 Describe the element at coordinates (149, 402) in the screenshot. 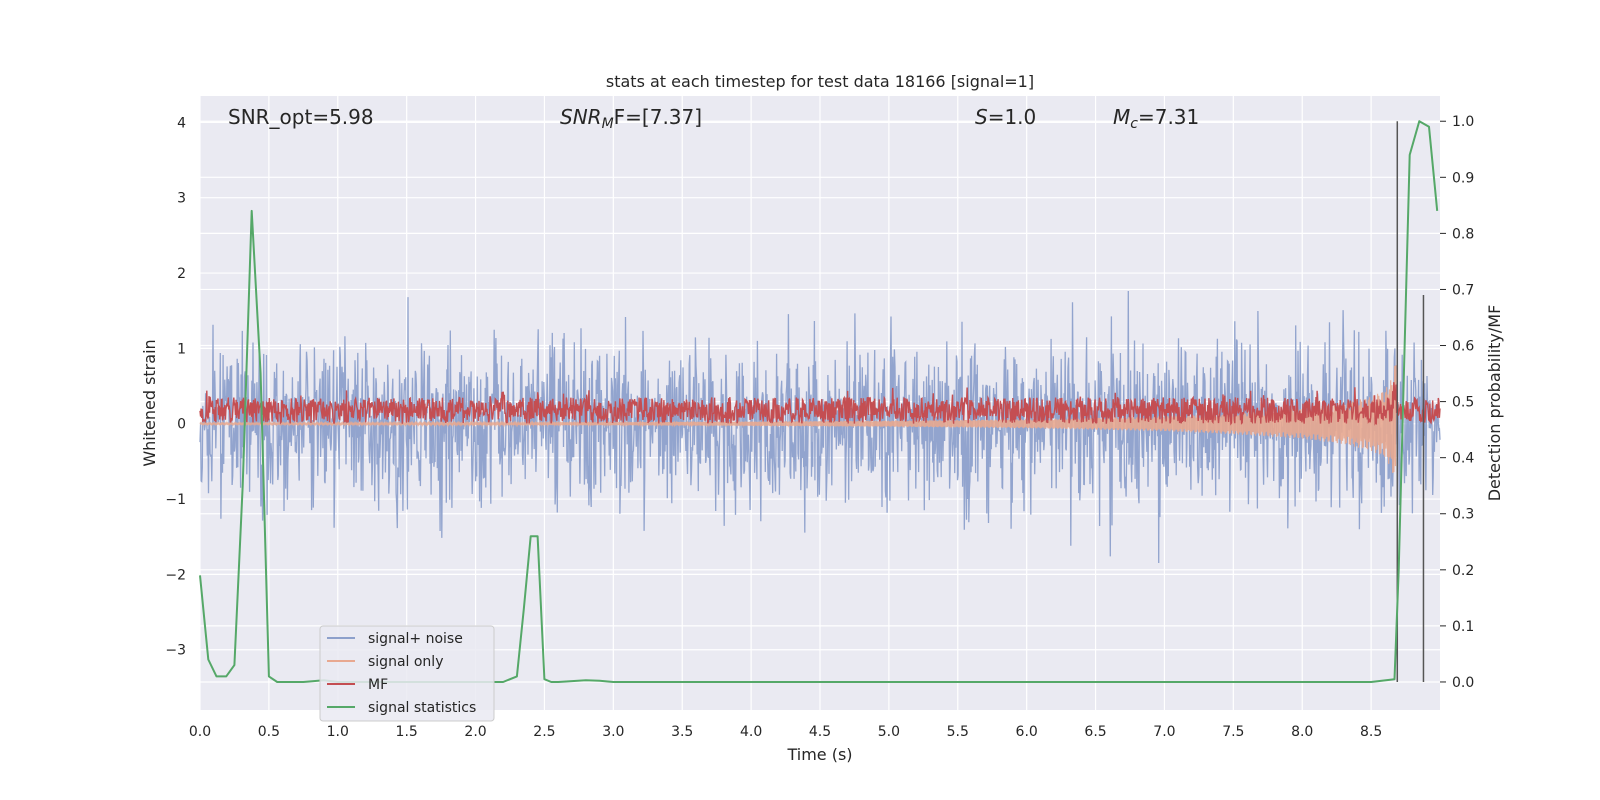

I see `y-axis-label: Whitened strain` at that location.